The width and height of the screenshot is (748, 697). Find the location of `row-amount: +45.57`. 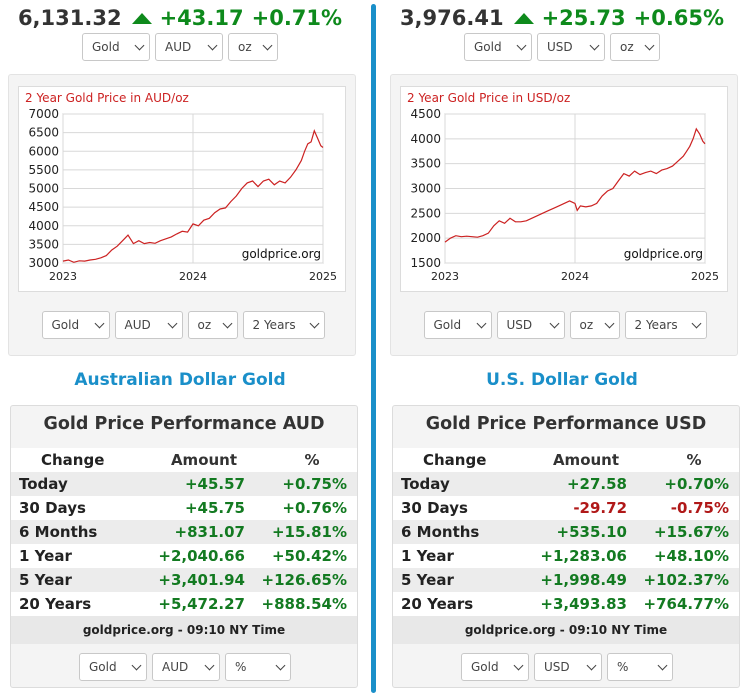

row-amount: +45.57 is located at coordinates (214, 484).